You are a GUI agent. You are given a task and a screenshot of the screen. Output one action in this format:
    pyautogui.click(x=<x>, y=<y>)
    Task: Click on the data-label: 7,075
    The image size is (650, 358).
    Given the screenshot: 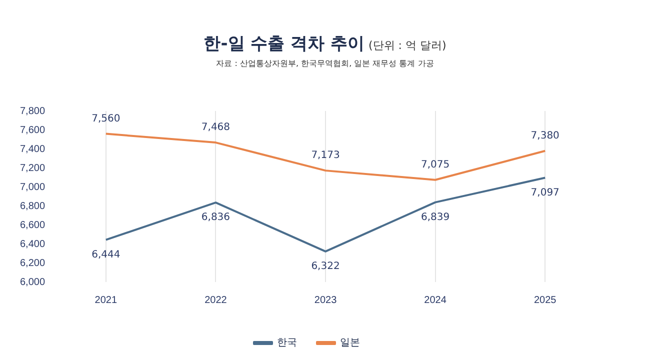 What is the action you would take?
    pyautogui.click(x=435, y=164)
    